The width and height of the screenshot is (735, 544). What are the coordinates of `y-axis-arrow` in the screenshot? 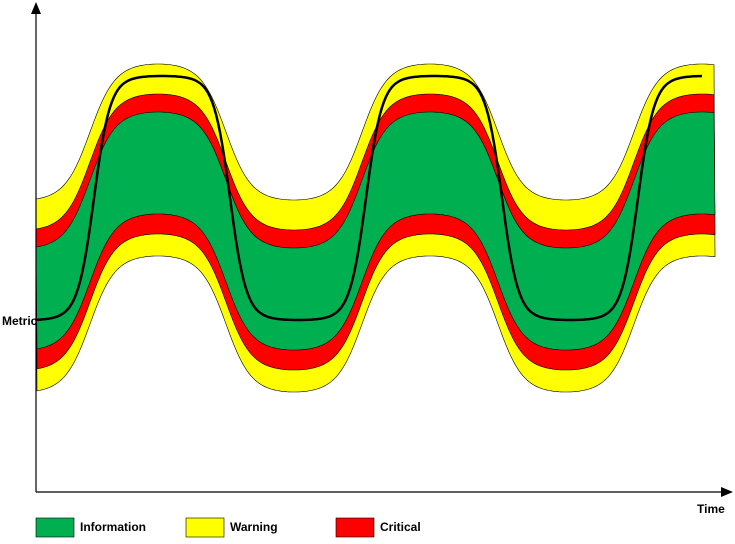 It's located at (36, 8).